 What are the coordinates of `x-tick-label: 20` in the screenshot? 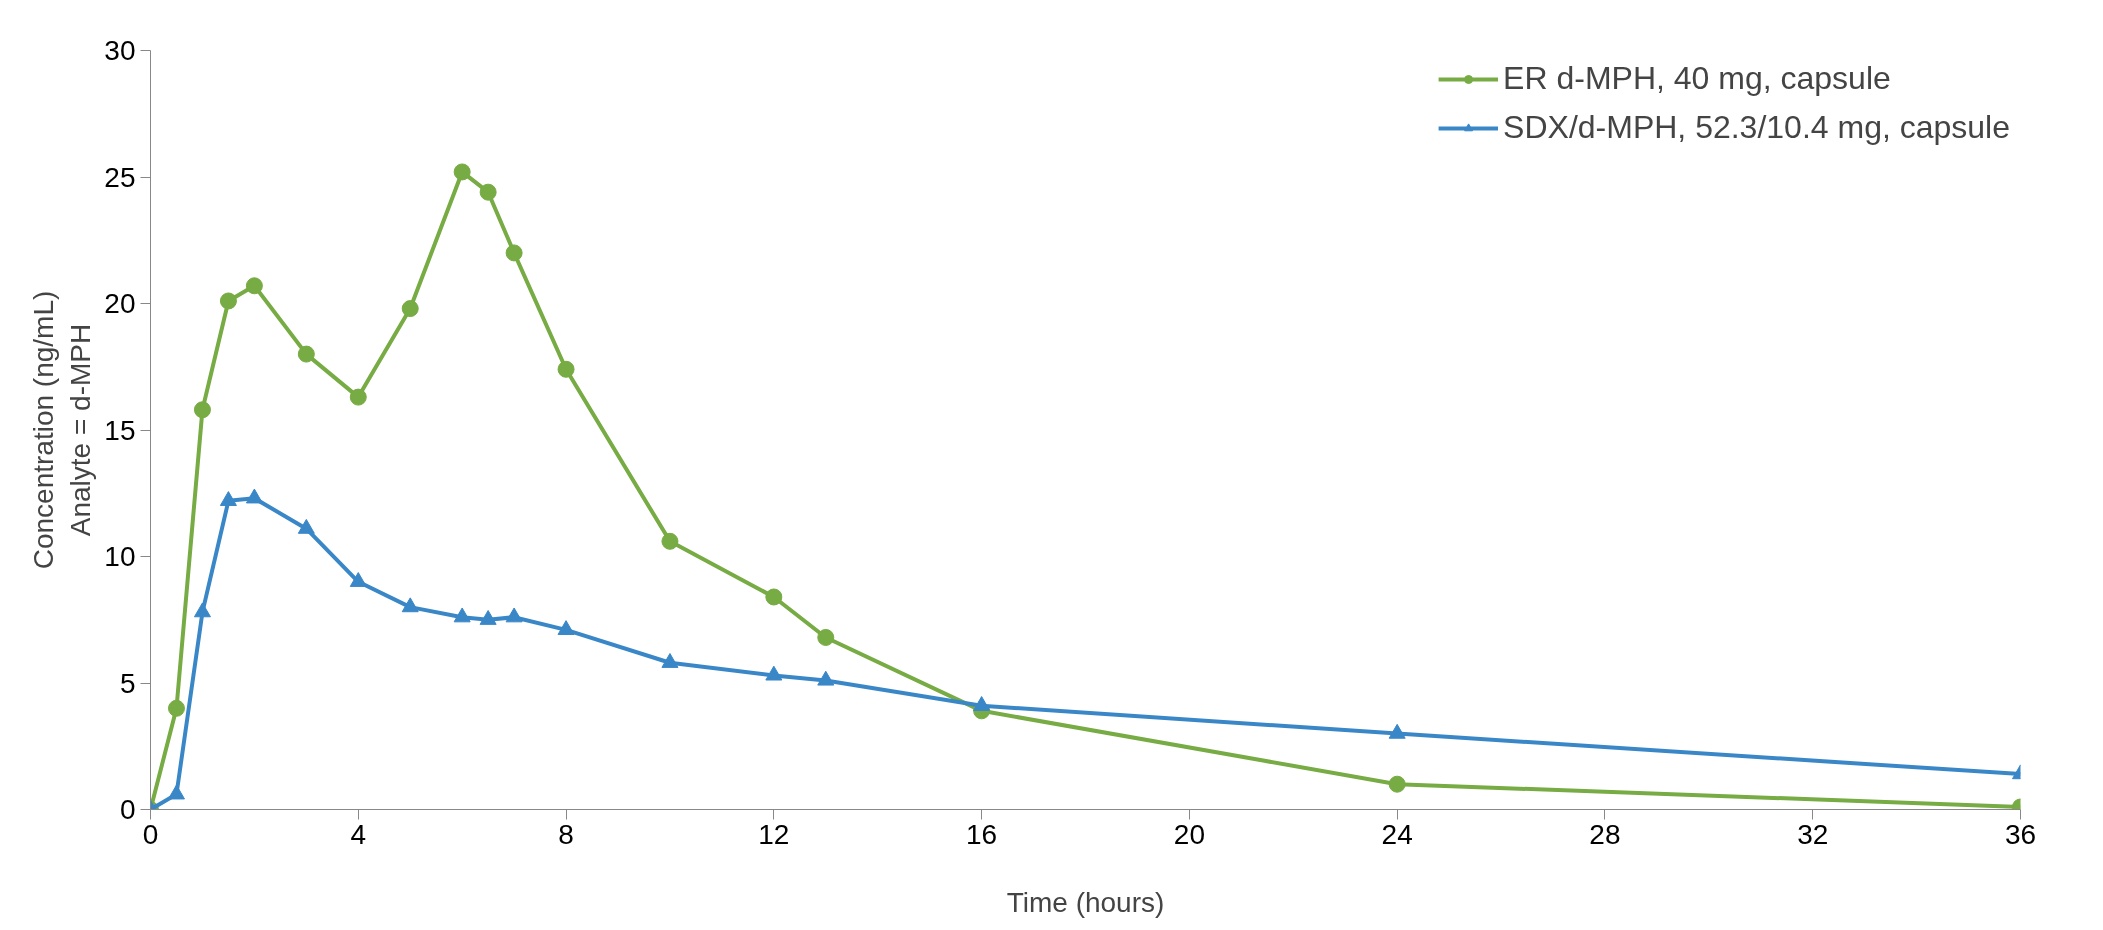 It's located at (1189, 834).